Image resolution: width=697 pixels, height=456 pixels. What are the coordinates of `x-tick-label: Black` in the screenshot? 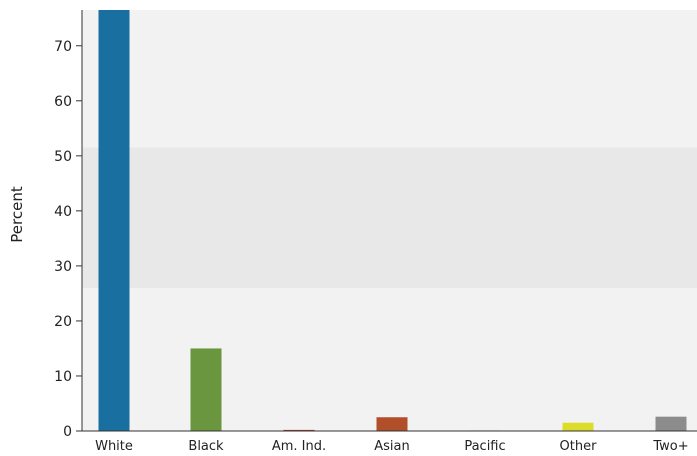 It's located at (206, 446).